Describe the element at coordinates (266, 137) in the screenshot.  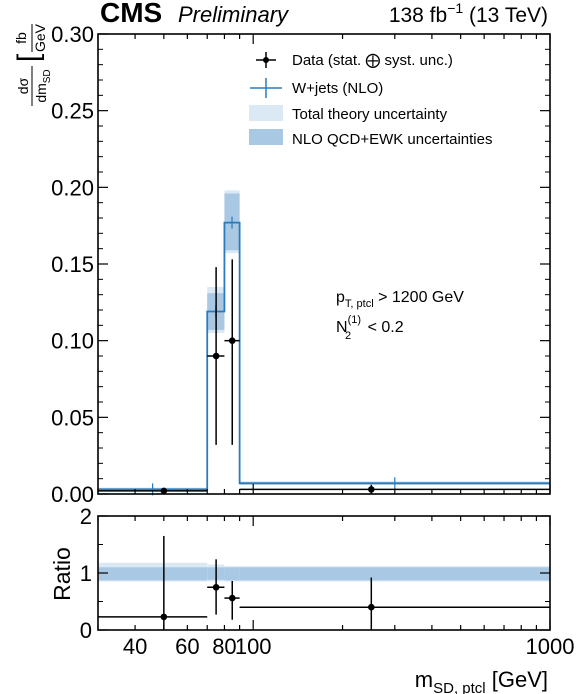
I see `legend-nlo-swatch` at that location.